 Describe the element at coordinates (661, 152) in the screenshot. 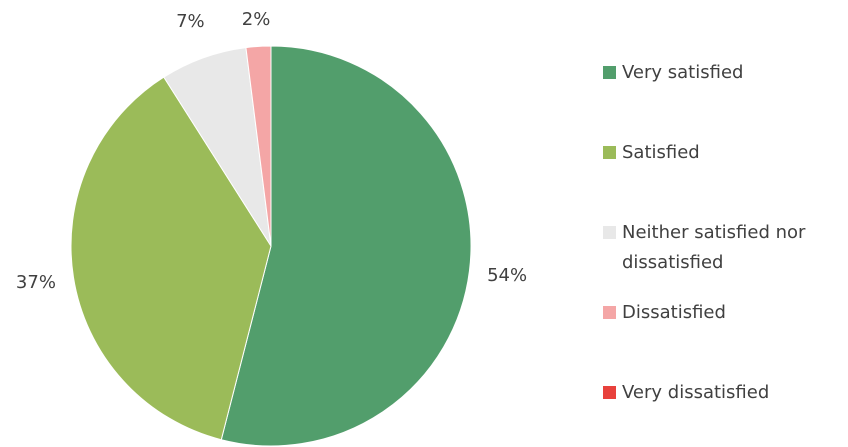

I see `legend-label: Satisfied` at that location.